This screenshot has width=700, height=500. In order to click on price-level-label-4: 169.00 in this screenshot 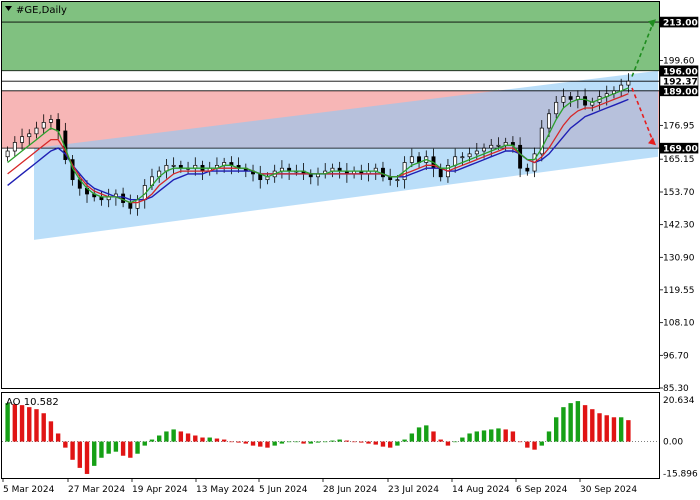, I will do `click(680, 150)`.